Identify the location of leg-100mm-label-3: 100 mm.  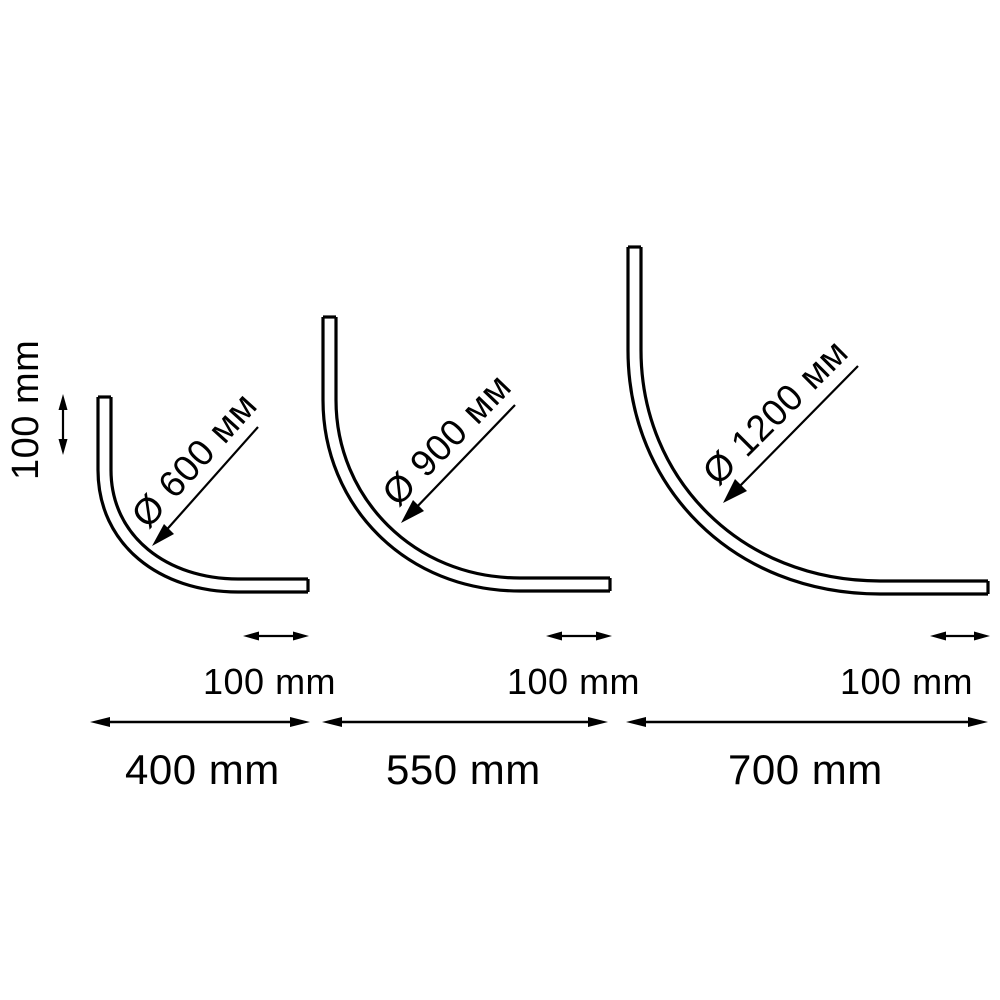
(906, 681).